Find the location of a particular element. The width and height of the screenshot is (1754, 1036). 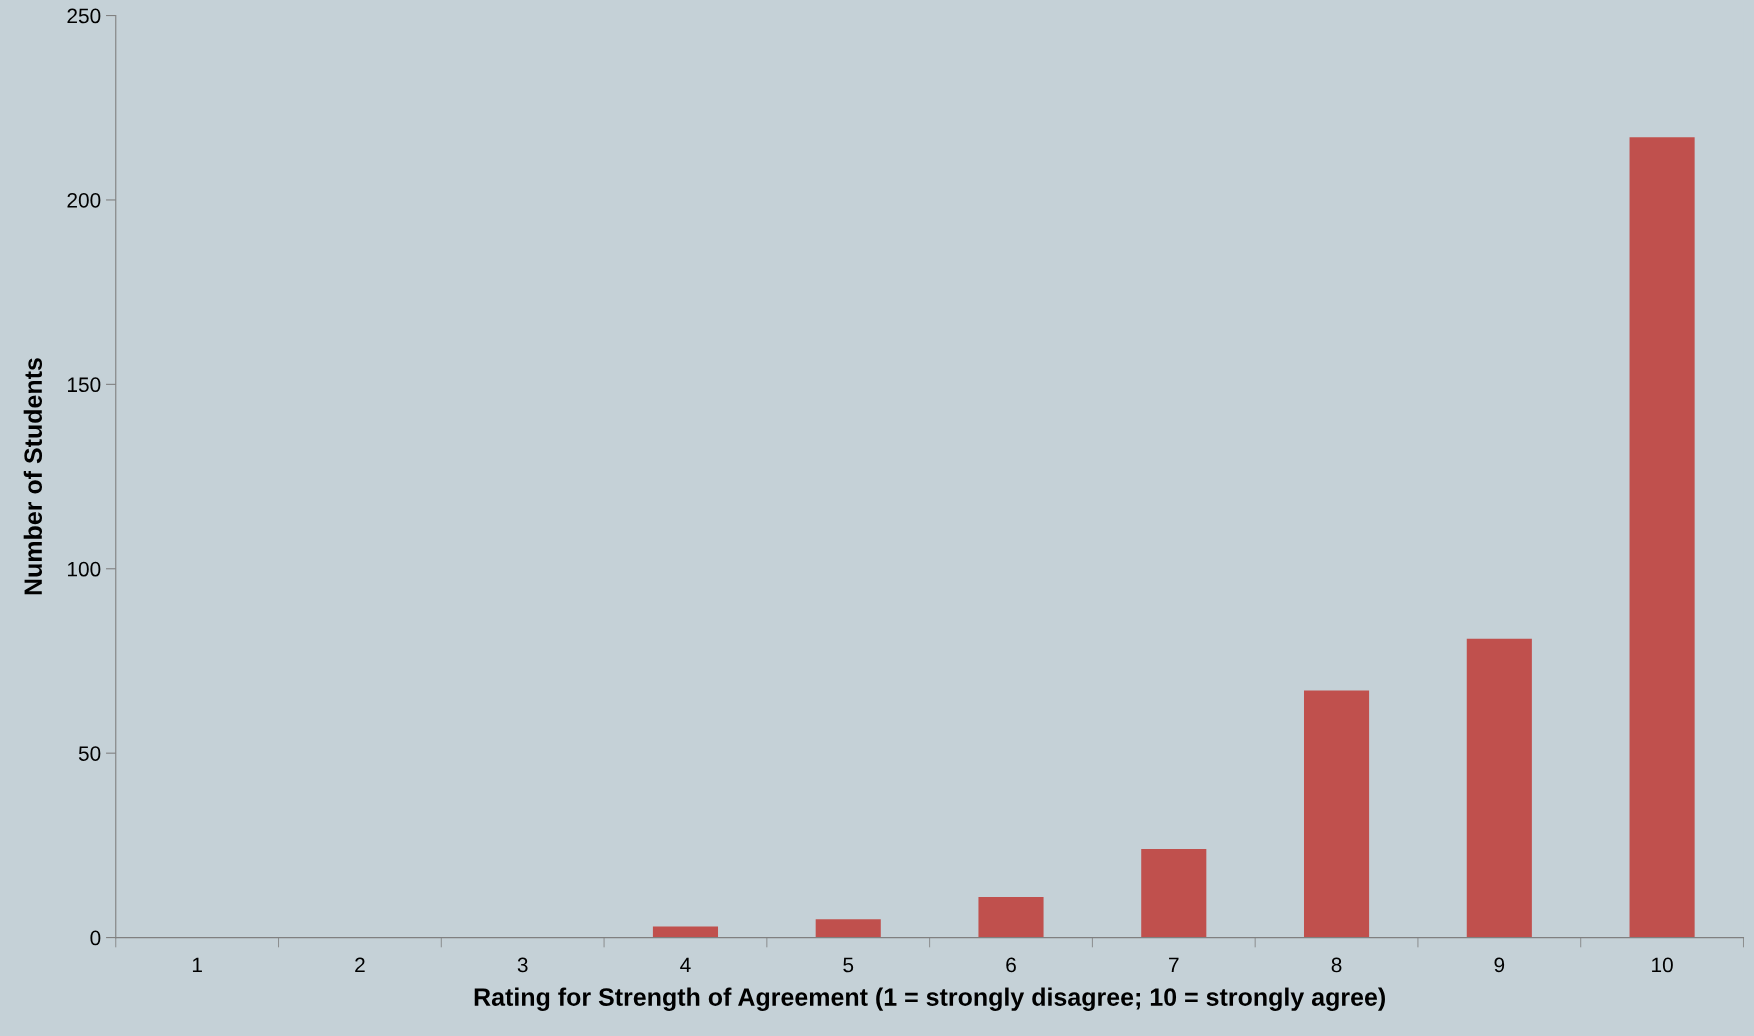

y-tick-label: 0 is located at coordinates (95, 938).